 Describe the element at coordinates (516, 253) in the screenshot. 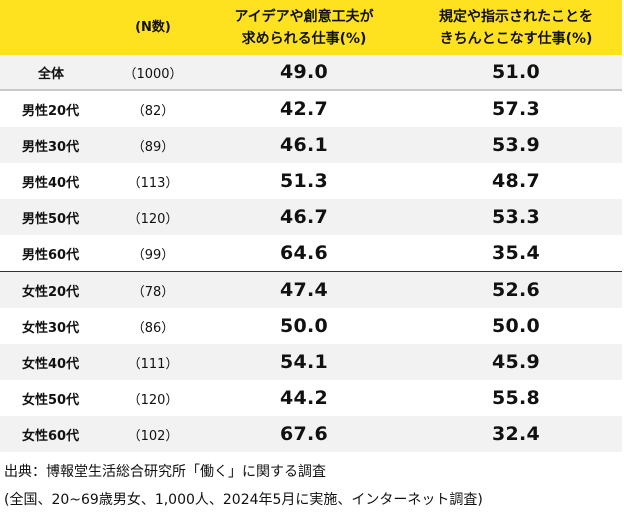

I see `row-rule-value: 35.4` at that location.